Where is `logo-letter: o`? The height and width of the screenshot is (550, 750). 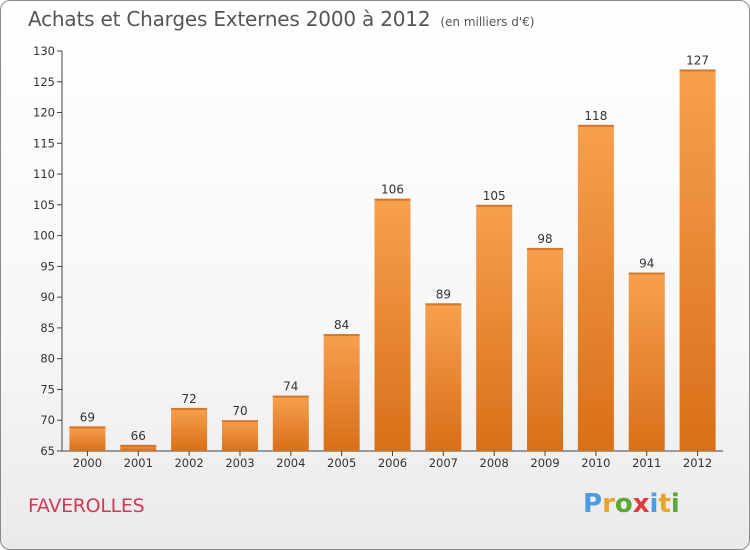 logo-letter: o is located at coordinates (623, 504).